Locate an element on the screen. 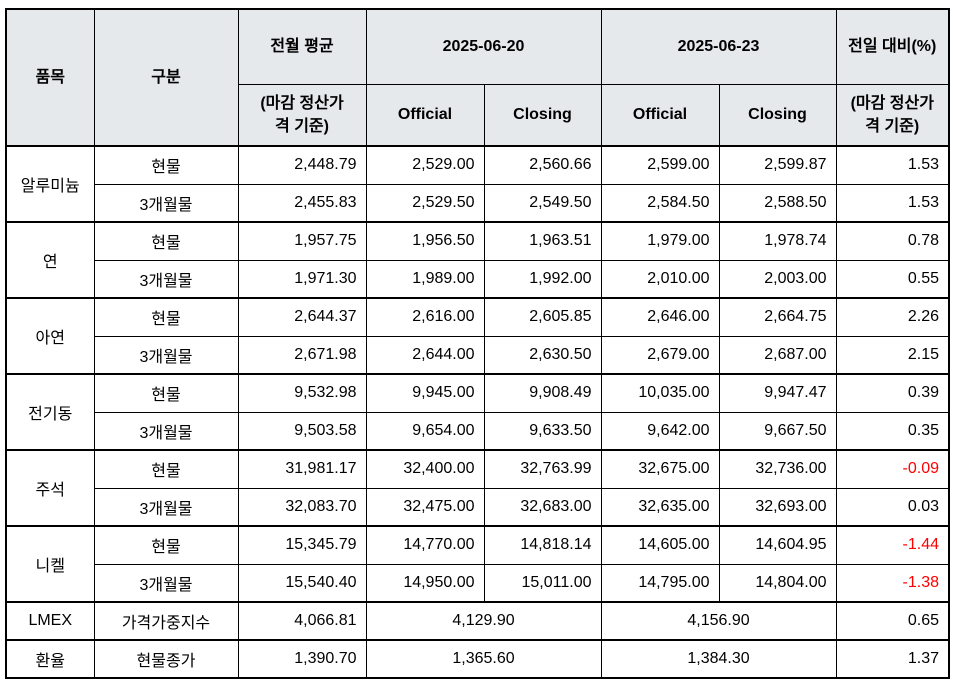 This screenshot has width=953, height=689. header-date2-closing: Closing is located at coordinates (777, 115).